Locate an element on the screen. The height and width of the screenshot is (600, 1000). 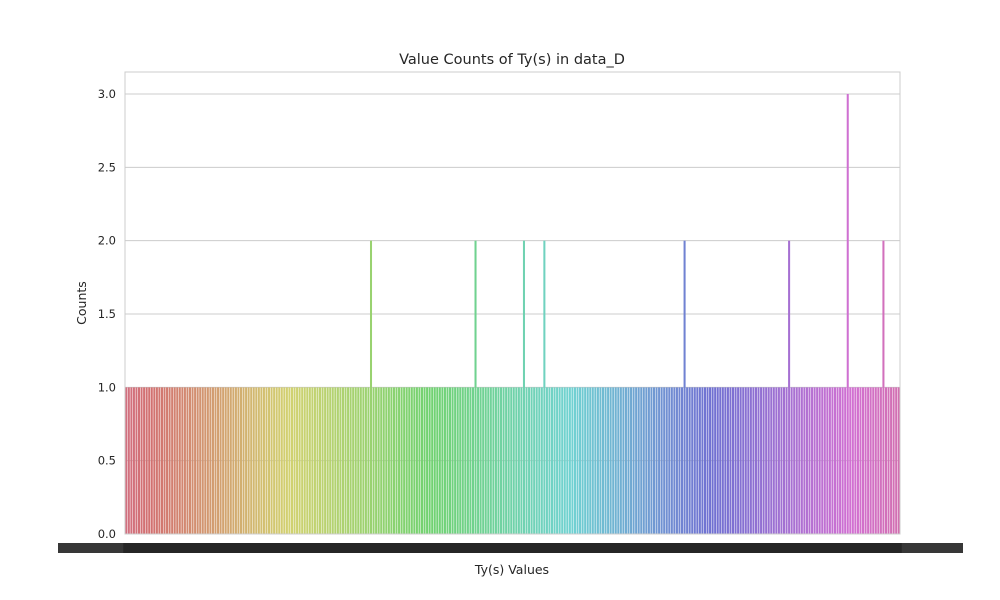
chart-title: Value Counts of Ty(s) in data_D is located at coordinates (512, 60).